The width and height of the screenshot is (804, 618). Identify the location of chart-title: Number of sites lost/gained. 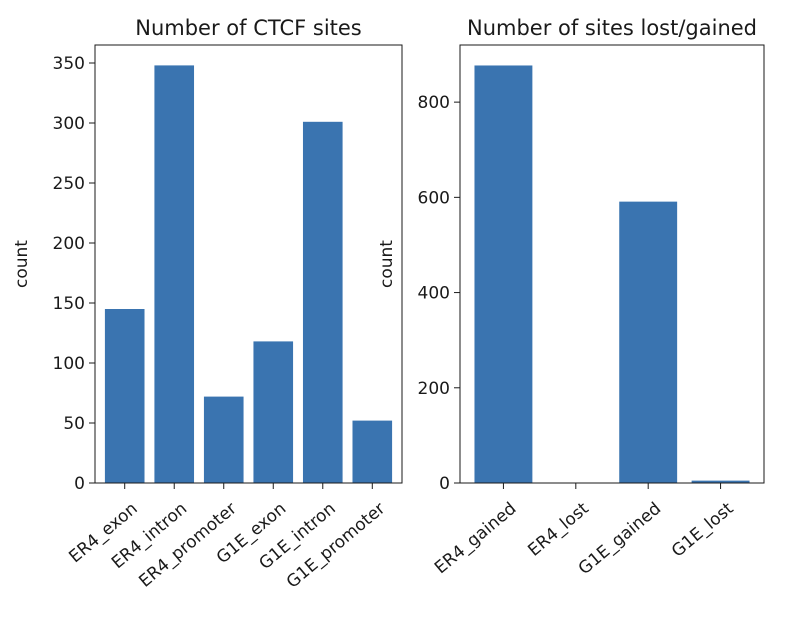
(612, 28).